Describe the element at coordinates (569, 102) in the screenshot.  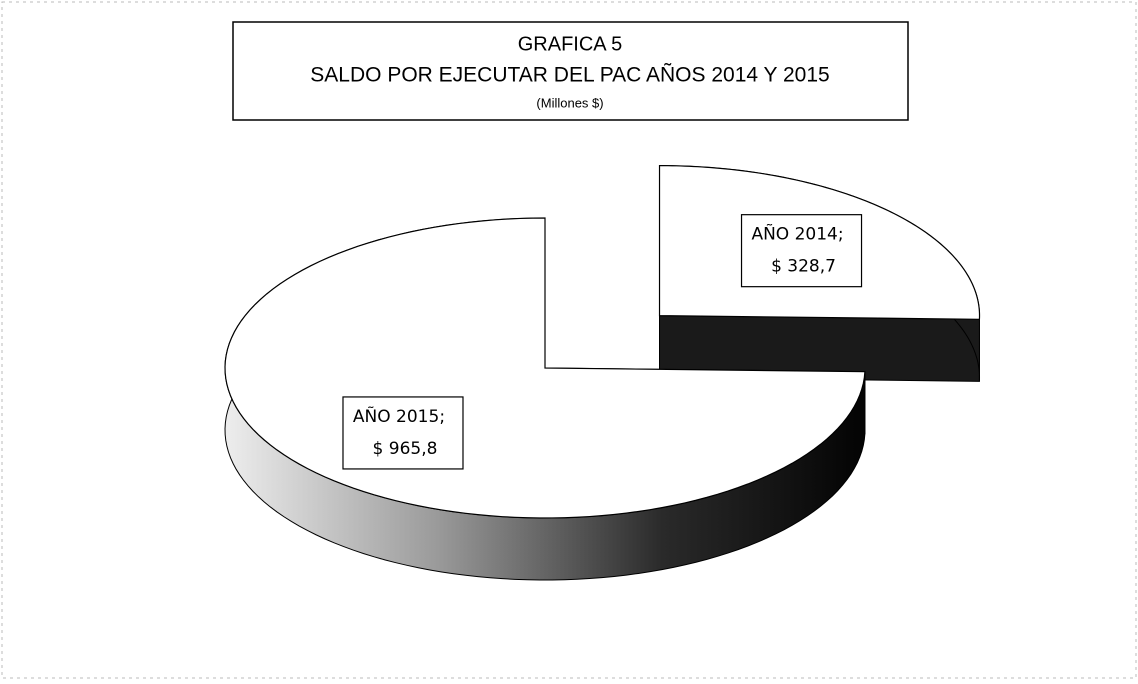
I see `chart-subtitle: (Millones $)` at that location.